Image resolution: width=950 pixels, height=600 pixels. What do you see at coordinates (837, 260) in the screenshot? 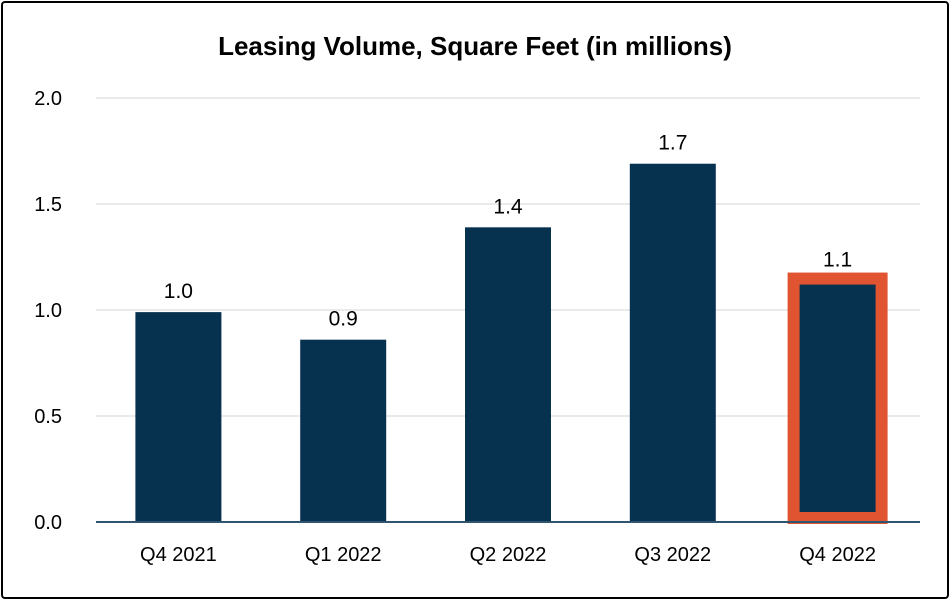
I see `data-label: 1.1` at bounding box center [837, 260].